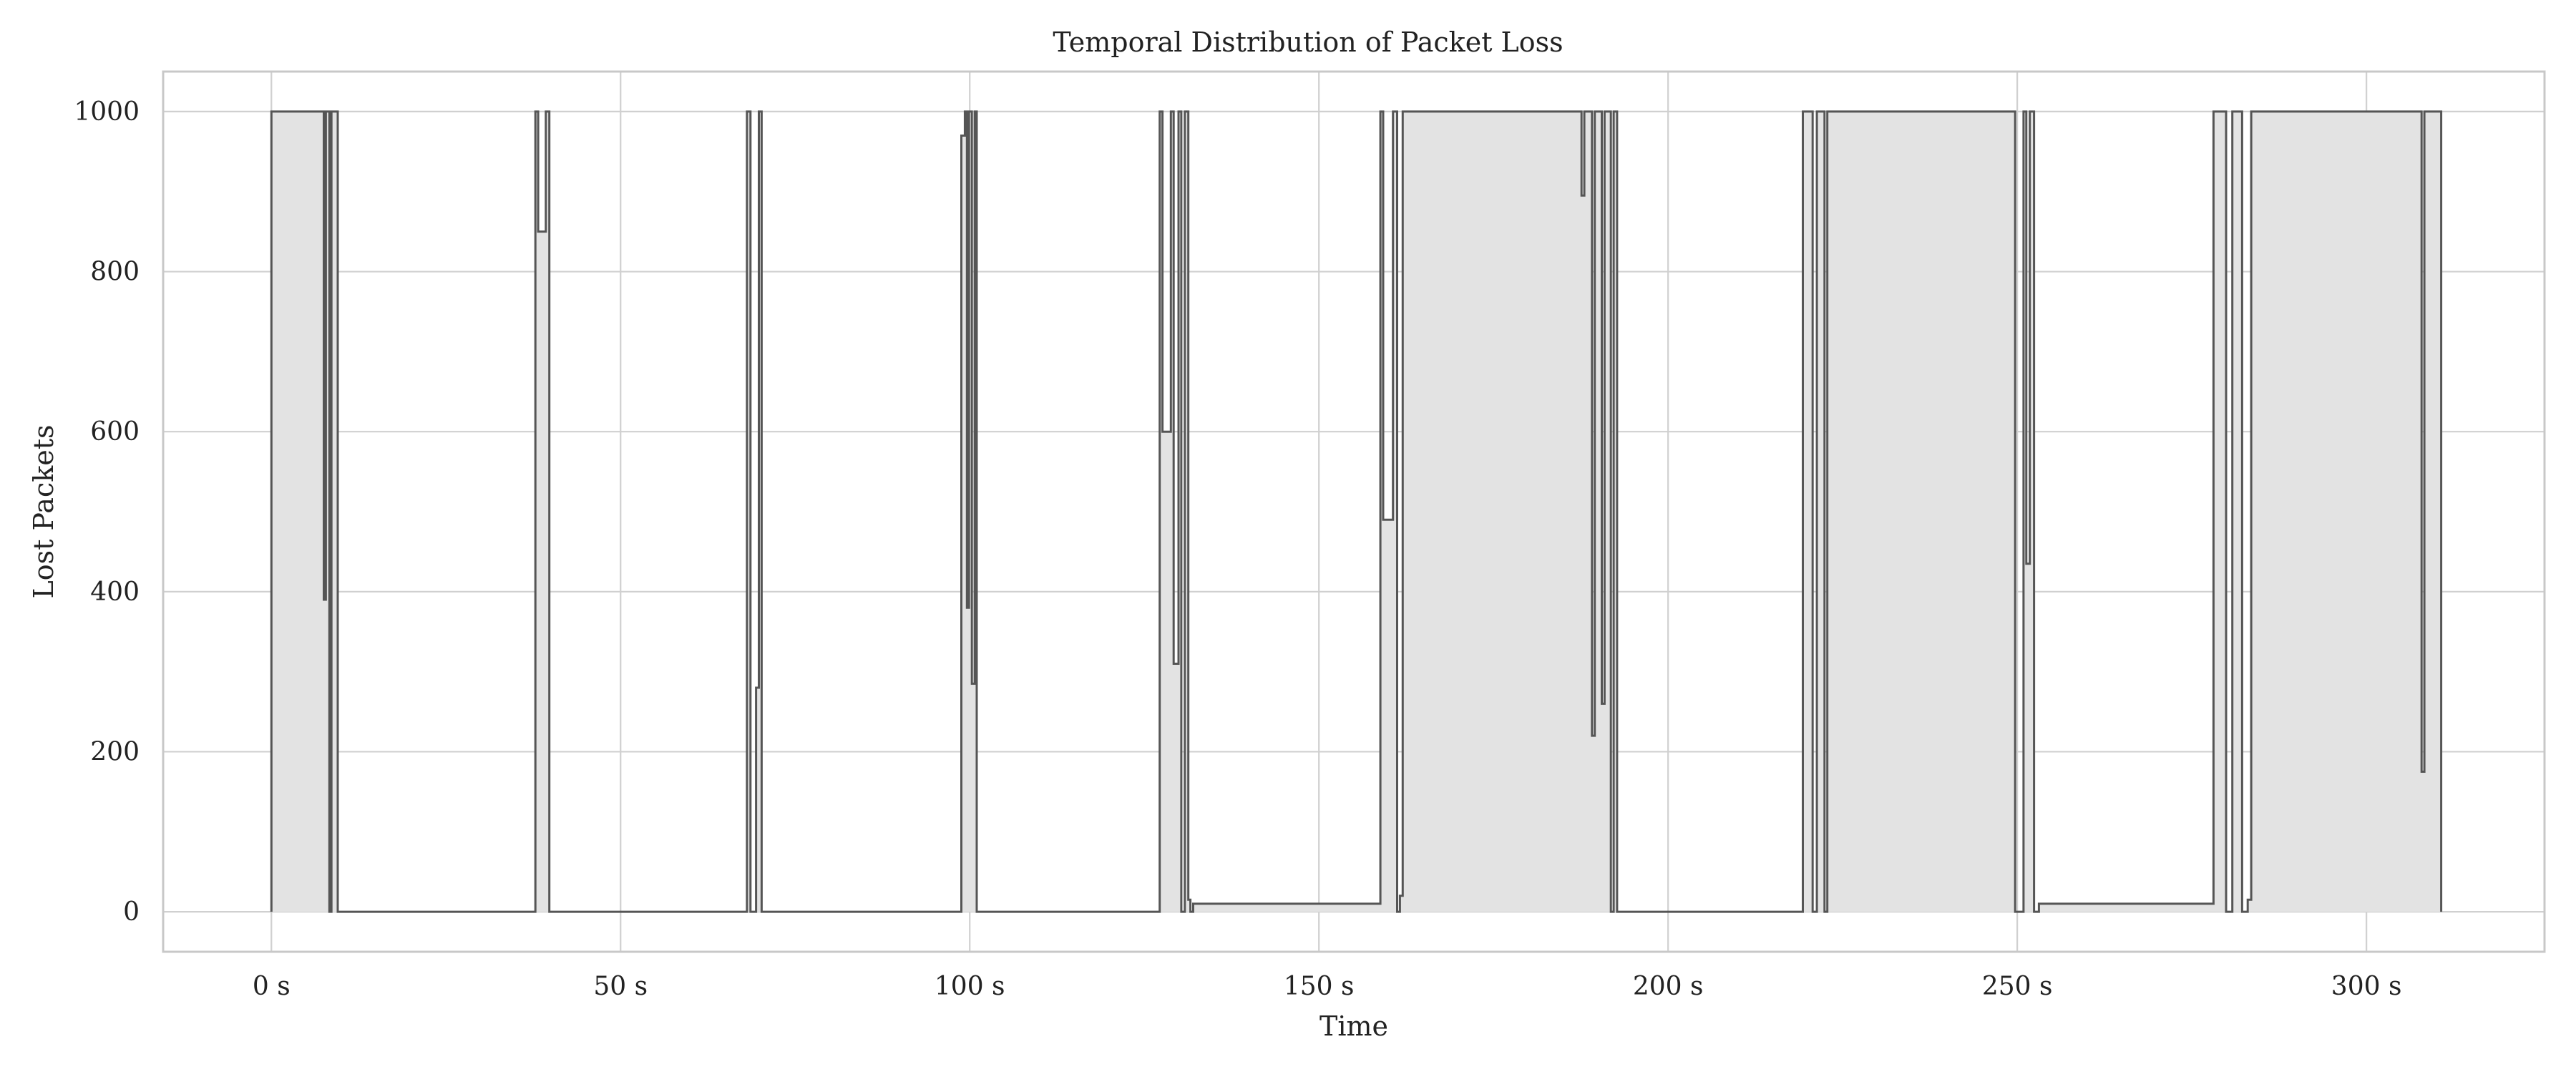 The height and width of the screenshot is (1077, 2576). I want to click on y-axis-label: Lost Packets, so click(43, 511).